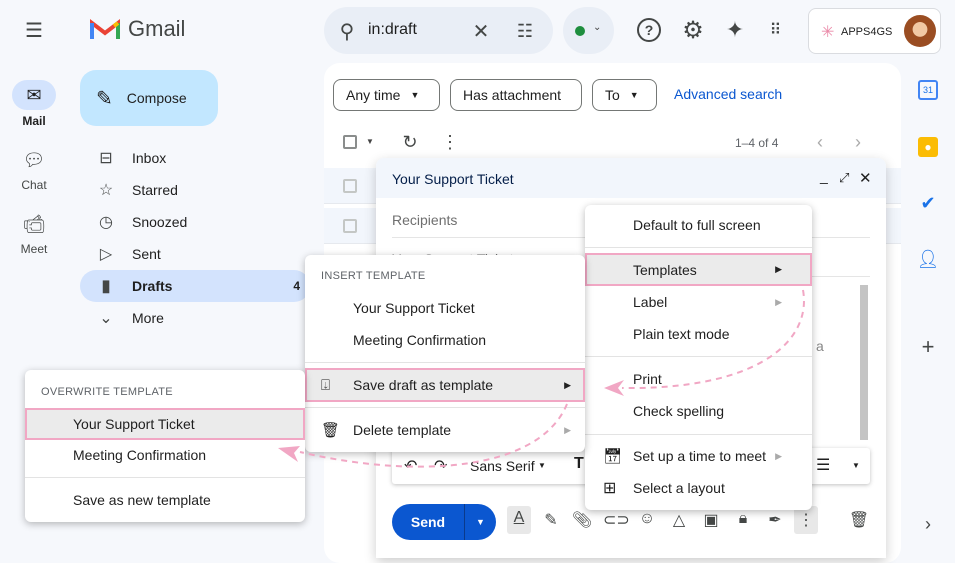  I want to click on chat-icon: 💬︎, so click(34, 159).